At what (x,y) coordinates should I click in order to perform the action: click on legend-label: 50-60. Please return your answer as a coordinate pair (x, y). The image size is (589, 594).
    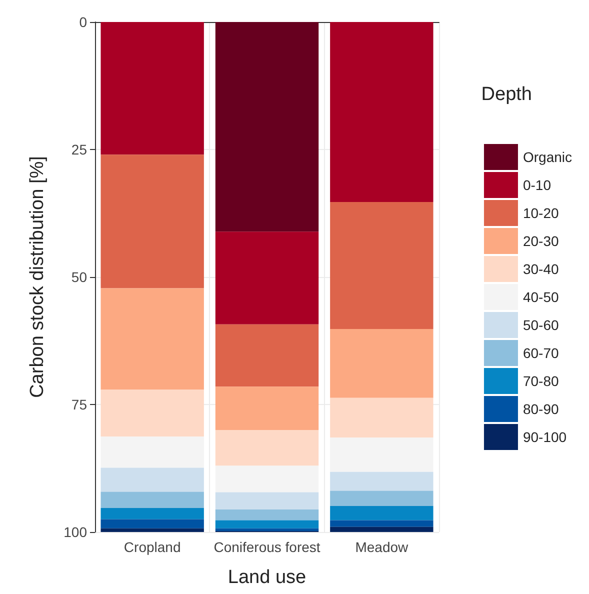
    Looking at the image, I should click on (540, 325).